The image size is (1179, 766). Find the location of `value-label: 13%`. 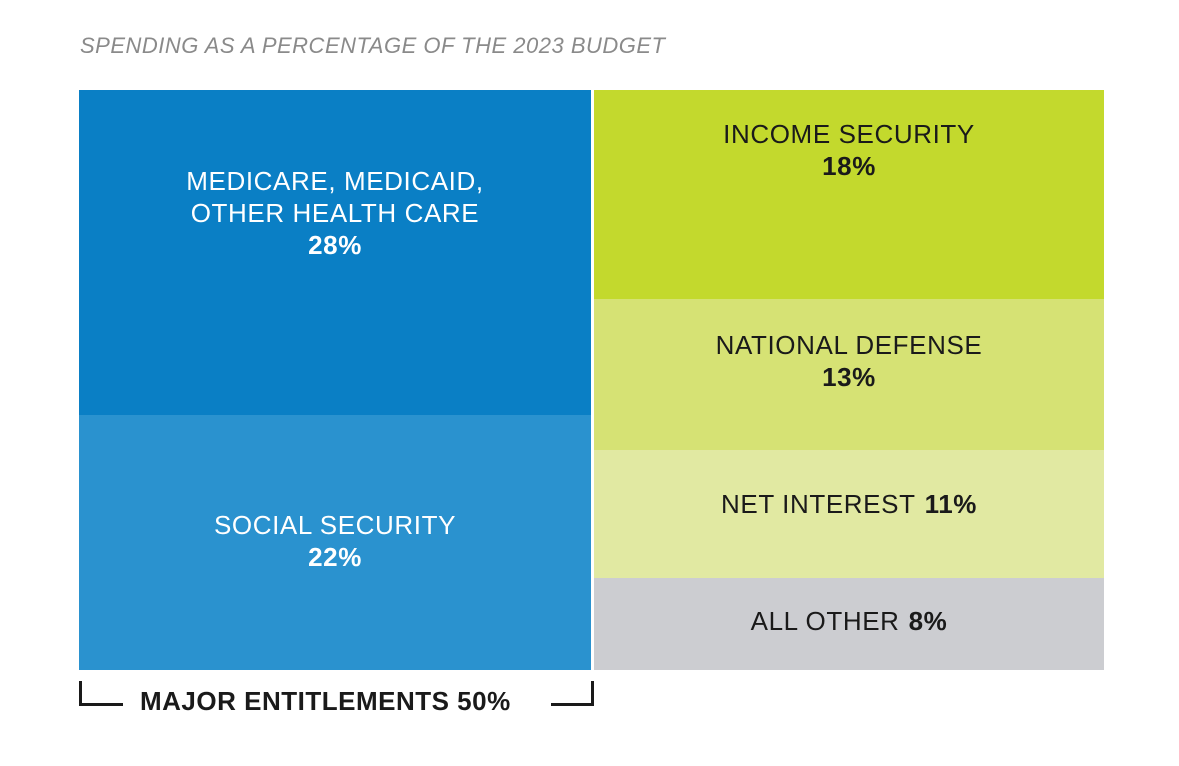

value-label: 13% is located at coordinates (849, 376).